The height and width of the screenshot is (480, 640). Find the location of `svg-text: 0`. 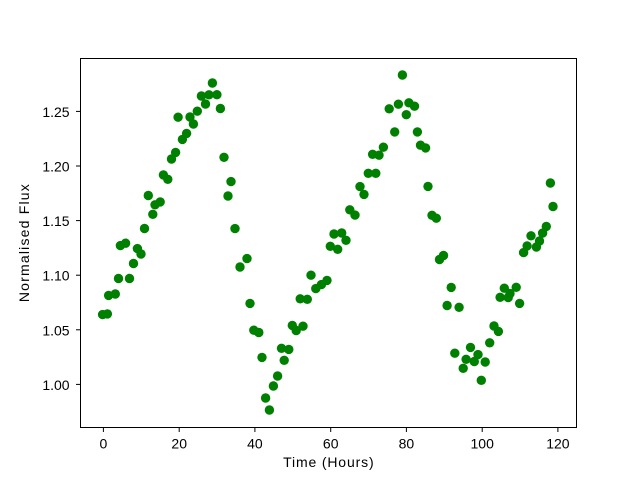

svg-text: 0 is located at coordinates (104, 444).